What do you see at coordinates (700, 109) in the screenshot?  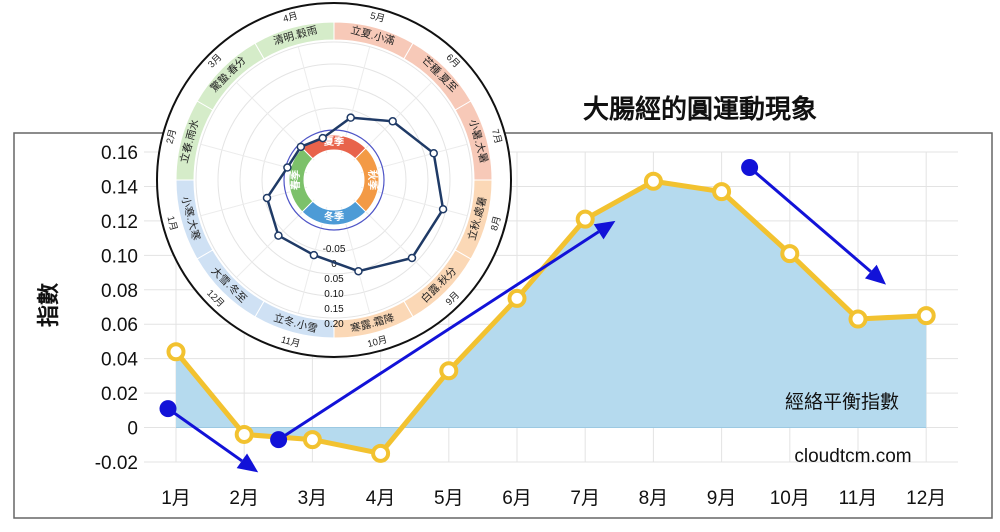 I see `chart-title: 大腸經的圓運動現象` at bounding box center [700, 109].